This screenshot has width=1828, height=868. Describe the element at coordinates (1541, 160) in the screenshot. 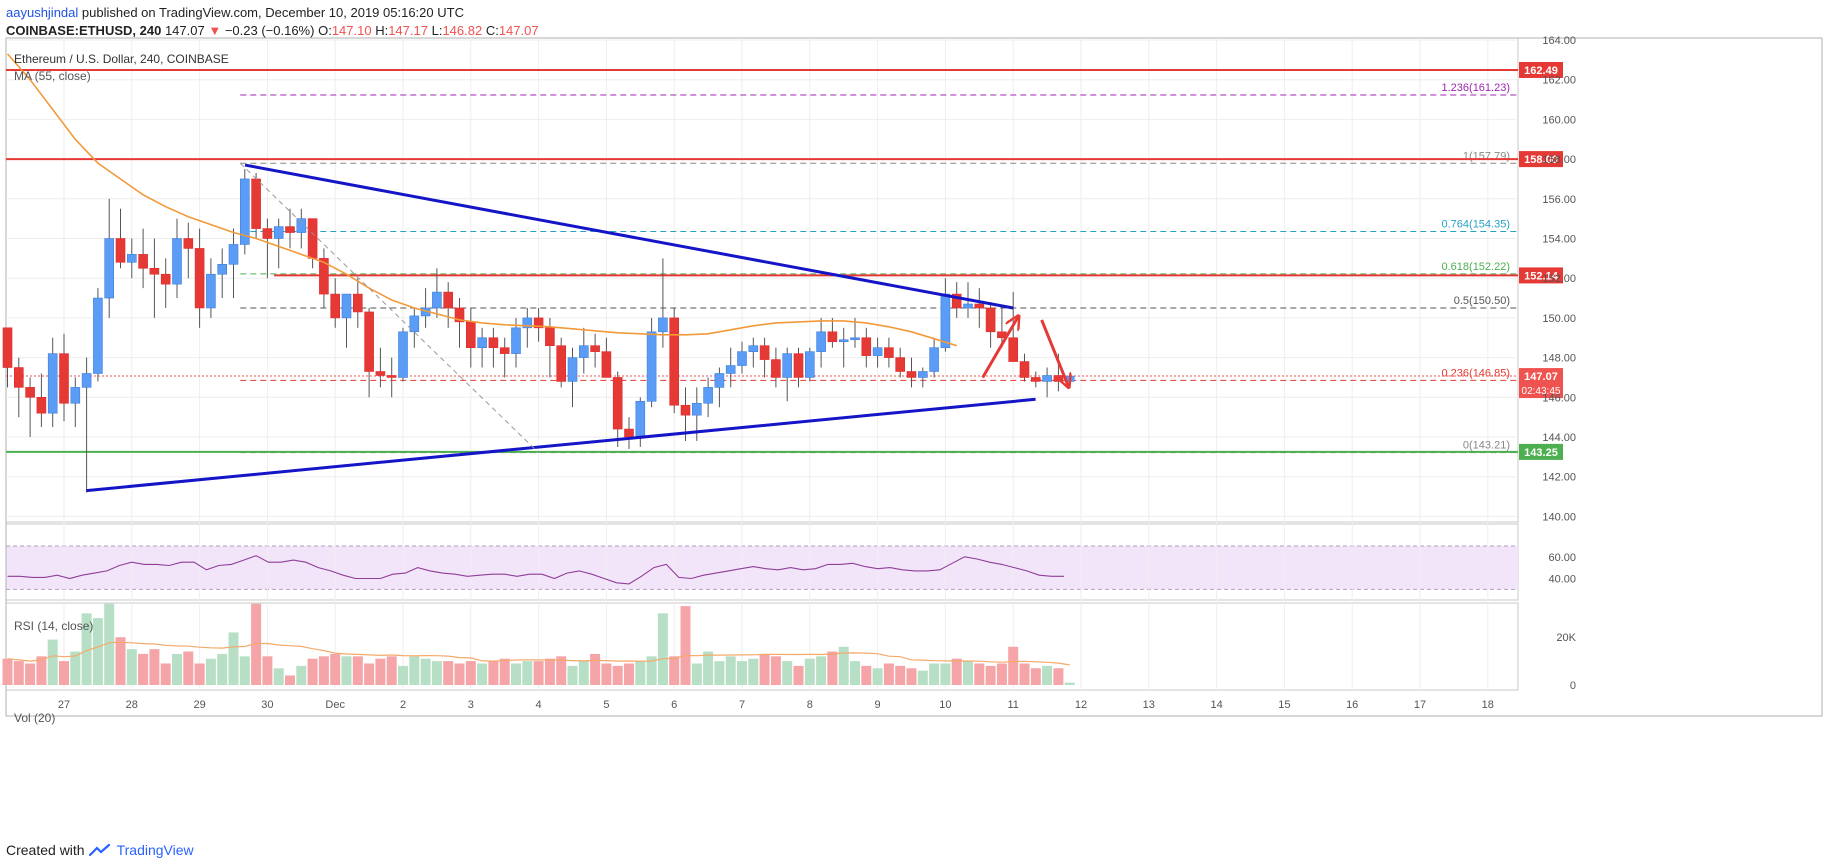

I see `resistance-price-label: 158.00` at that location.